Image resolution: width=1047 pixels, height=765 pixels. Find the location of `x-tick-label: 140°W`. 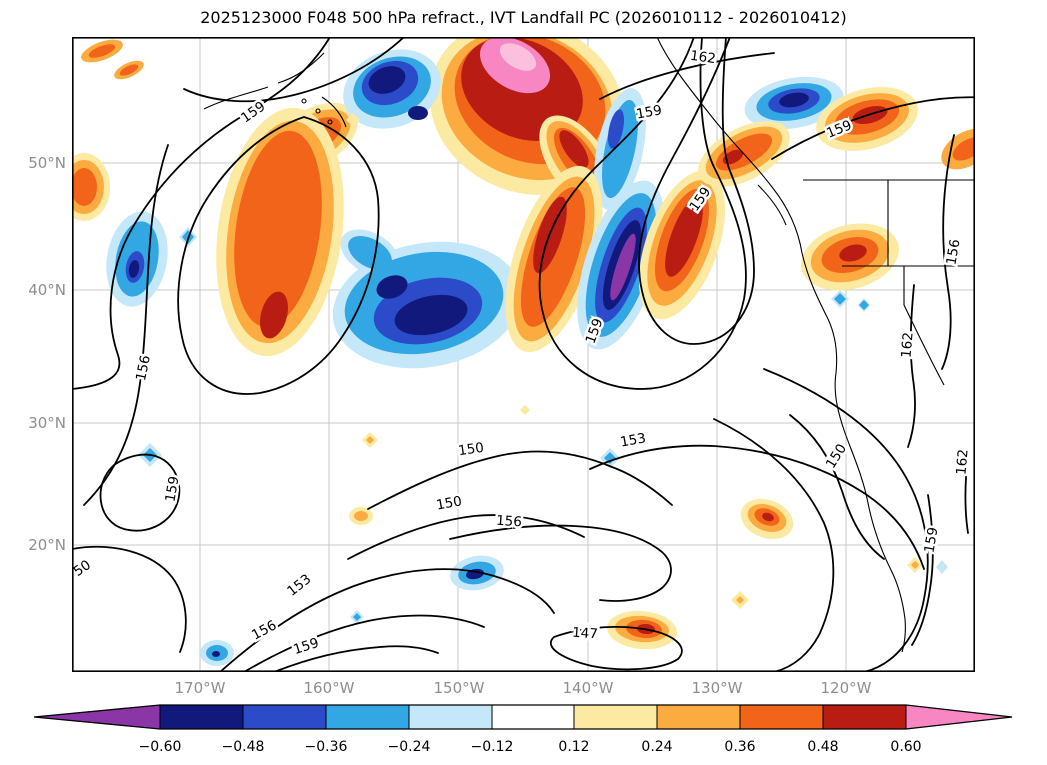

x-tick-label: 140°W is located at coordinates (588, 688).